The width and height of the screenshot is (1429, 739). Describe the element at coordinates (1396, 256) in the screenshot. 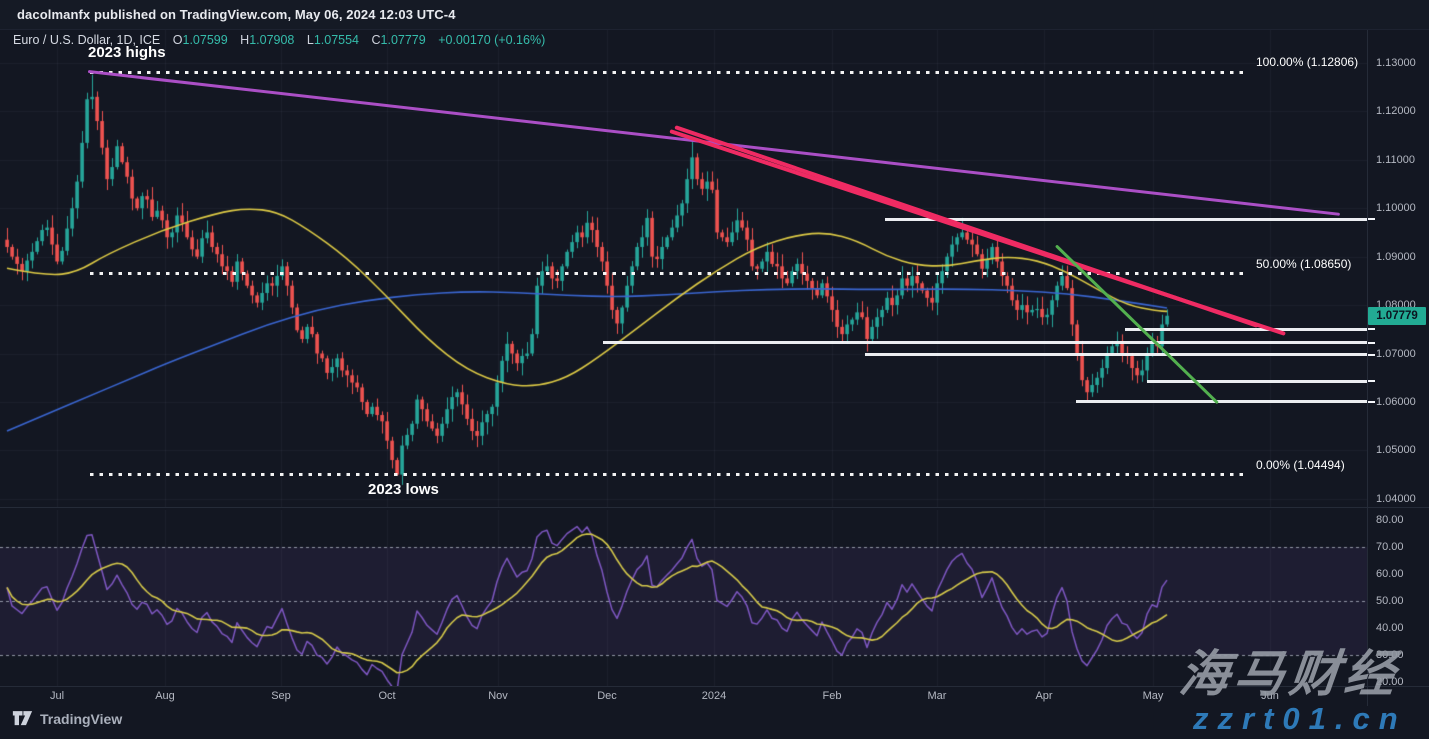

I see `price-tick-1.09000: 1.09000` at that location.